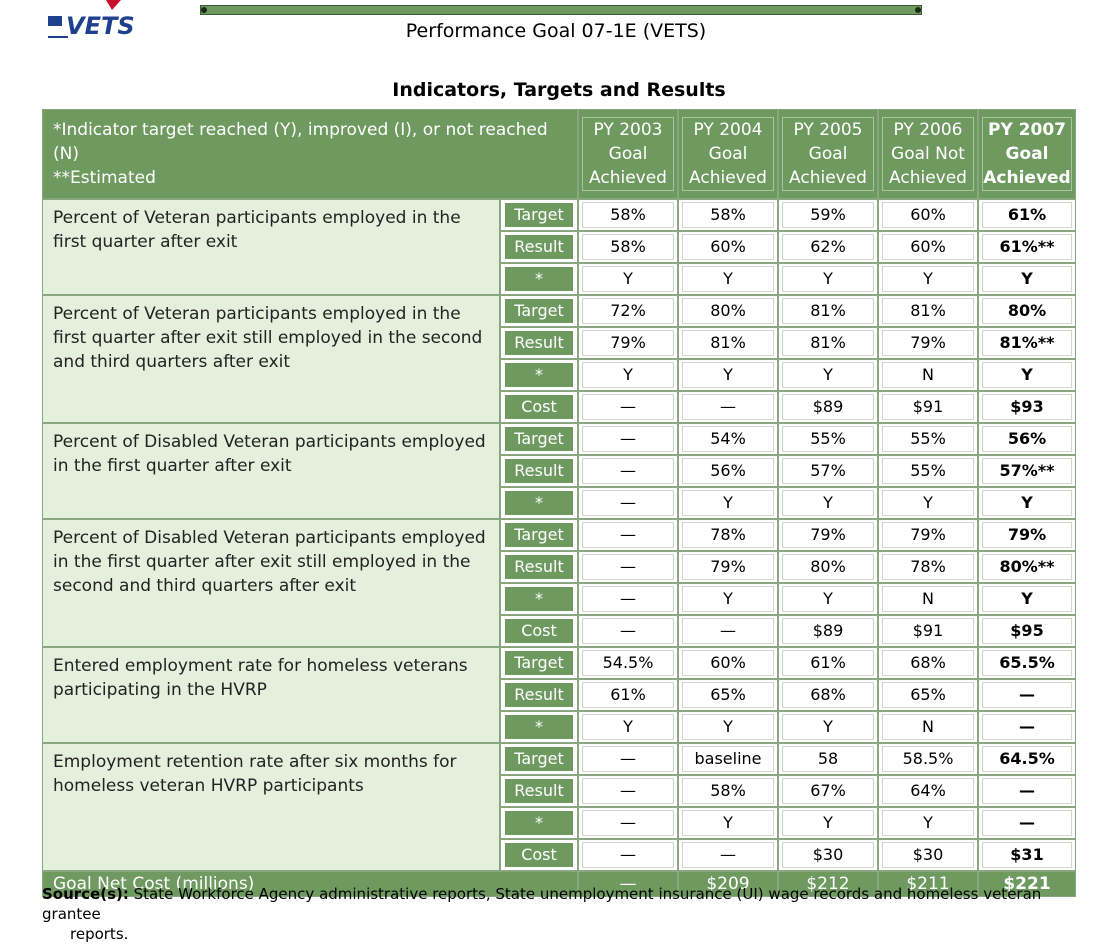  I want to click on value-cell: 57%**, so click(1027, 471).